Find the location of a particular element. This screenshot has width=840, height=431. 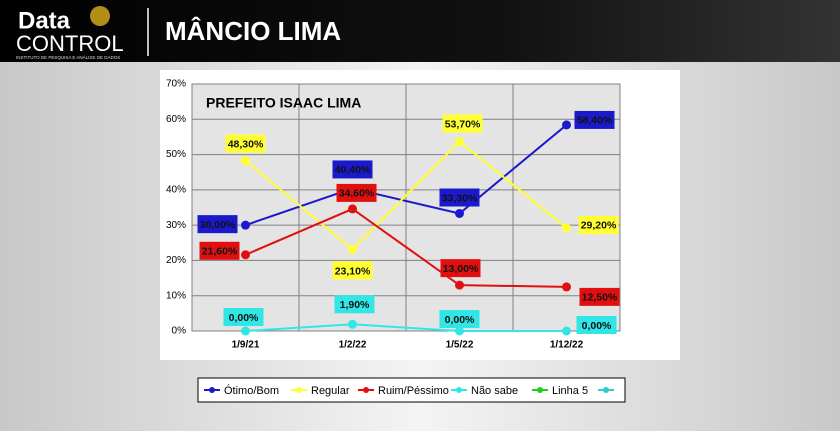

logo-bottom: CONTROL is located at coordinates (70, 43).